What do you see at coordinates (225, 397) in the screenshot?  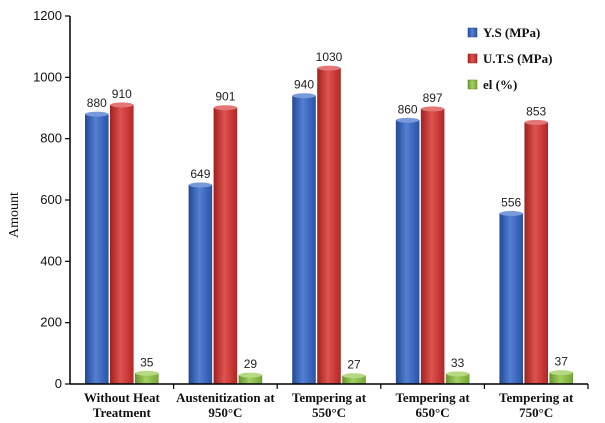 I see `x-tick-label: Austenitization at` at bounding box center [225, 397].